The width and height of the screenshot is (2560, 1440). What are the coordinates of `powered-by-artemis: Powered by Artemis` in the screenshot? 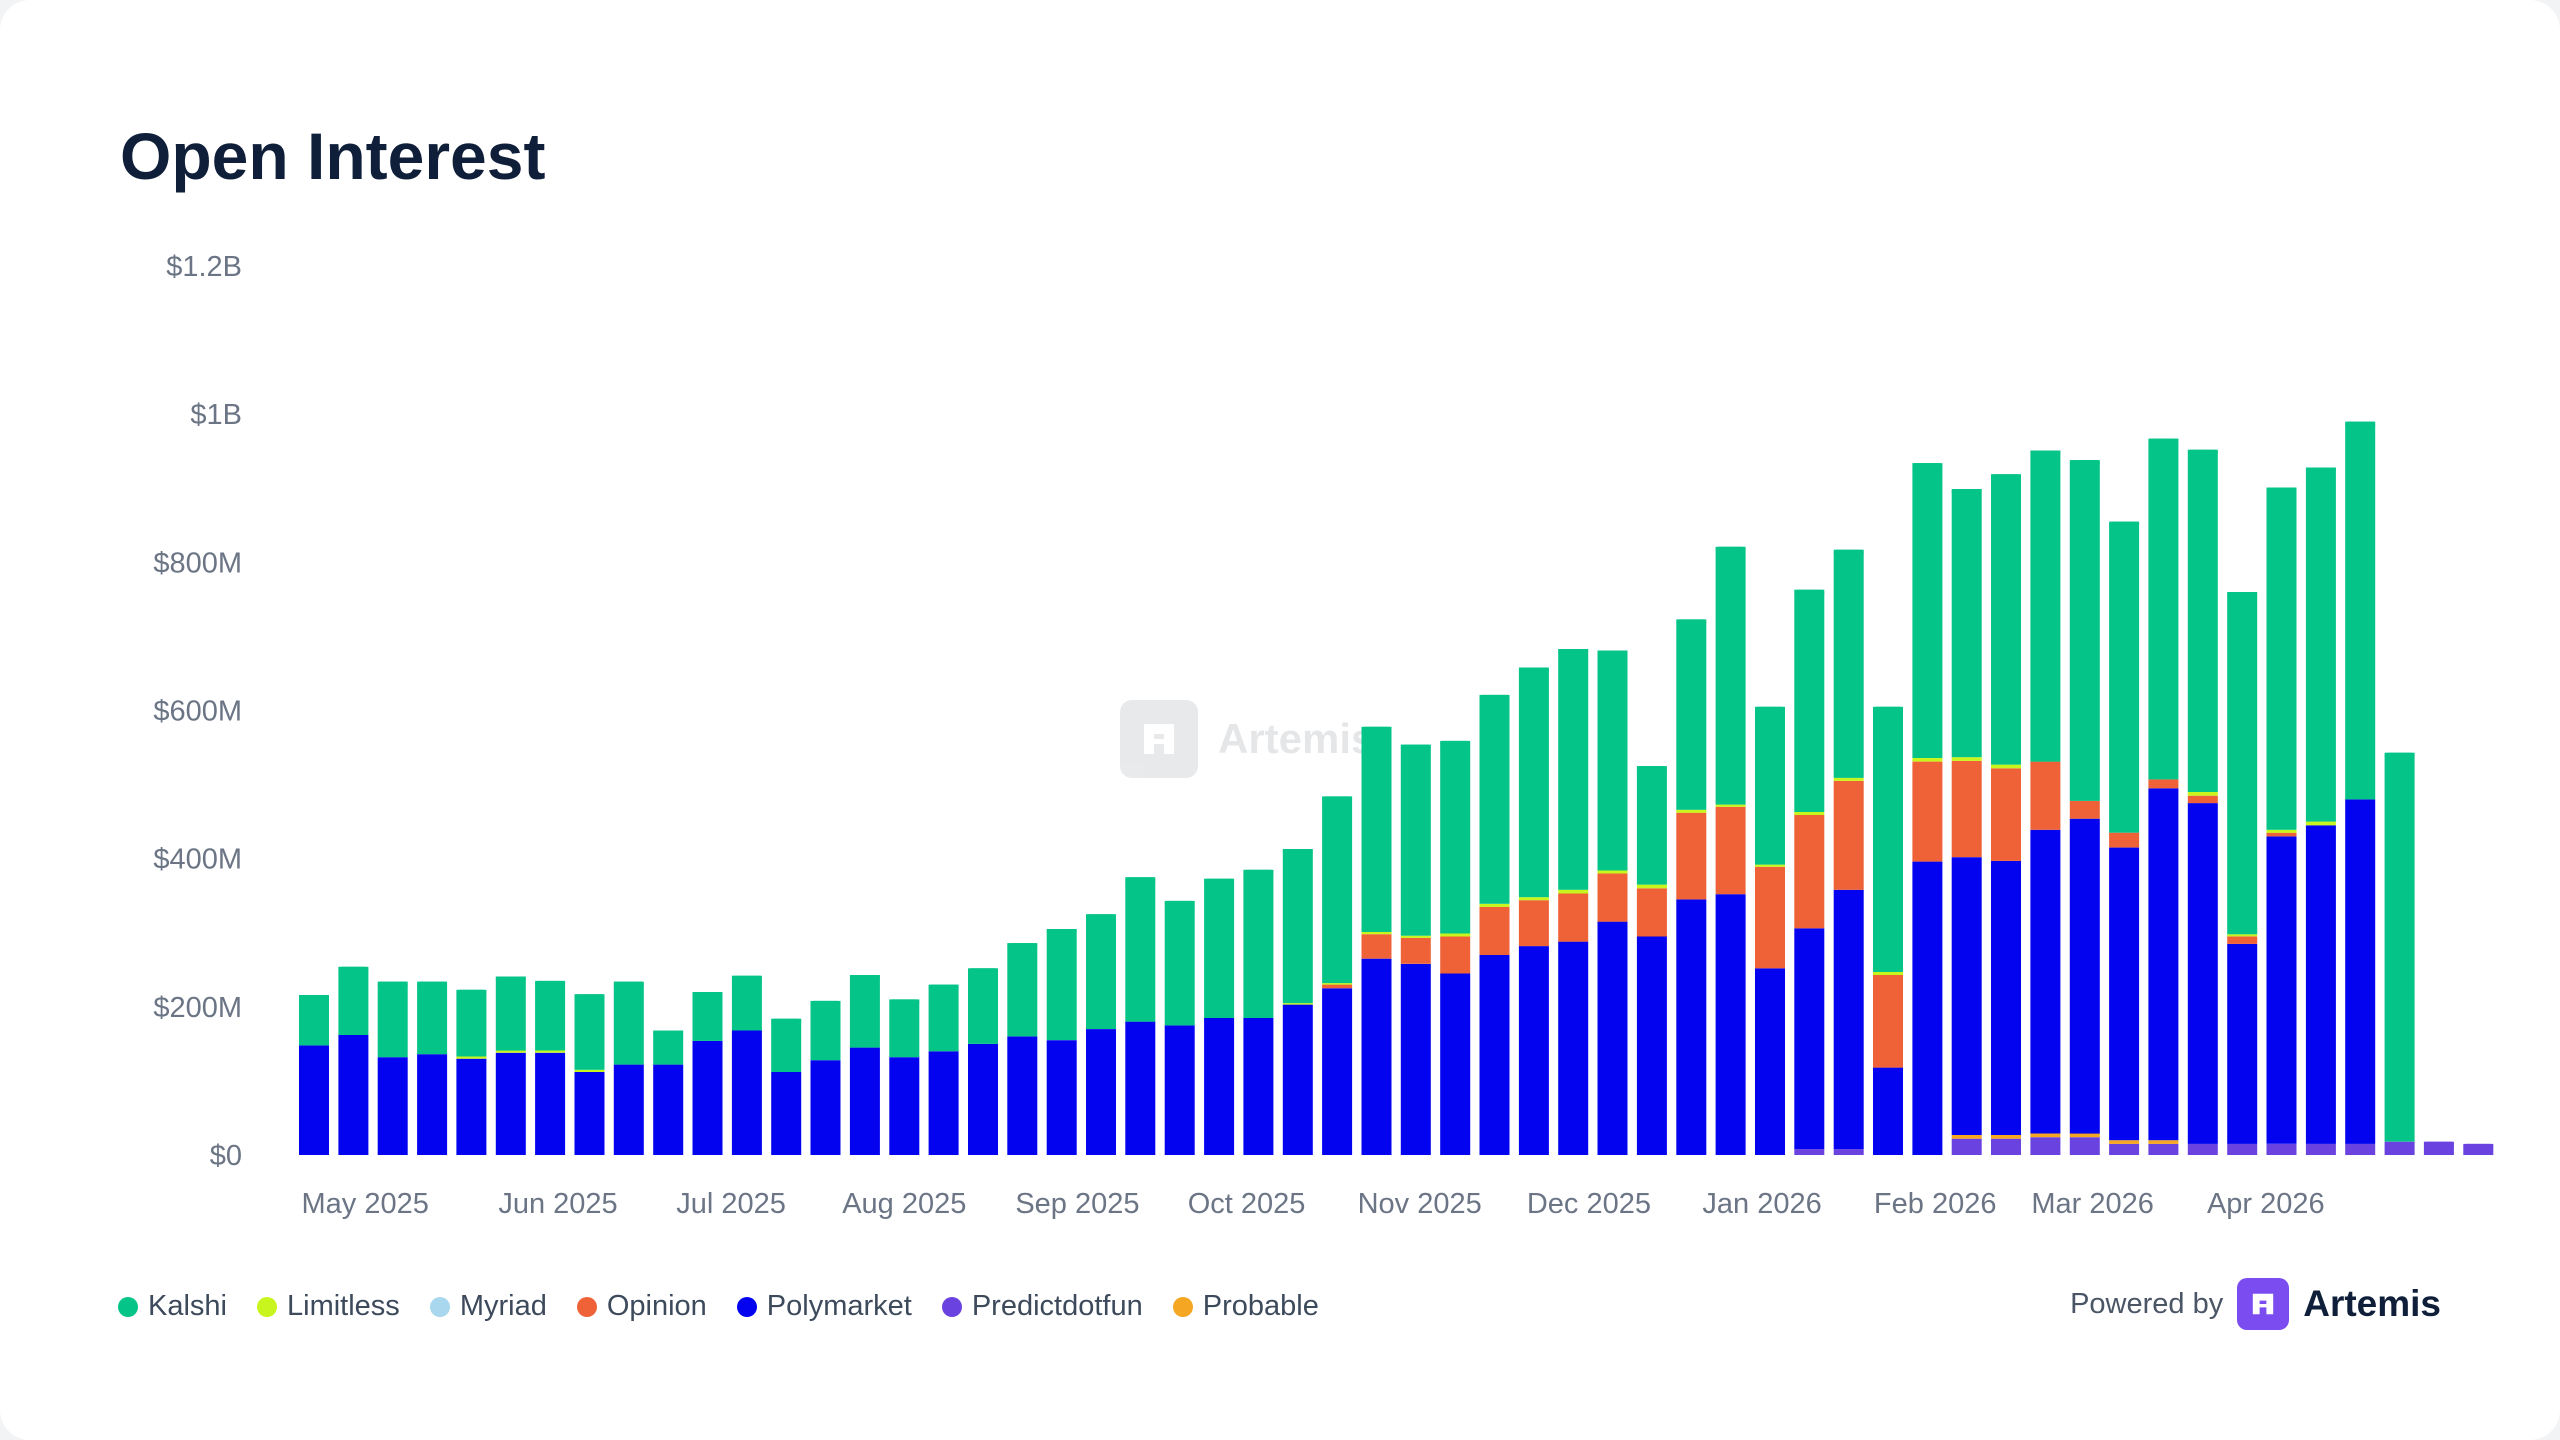 It's located at (2255, 1304).